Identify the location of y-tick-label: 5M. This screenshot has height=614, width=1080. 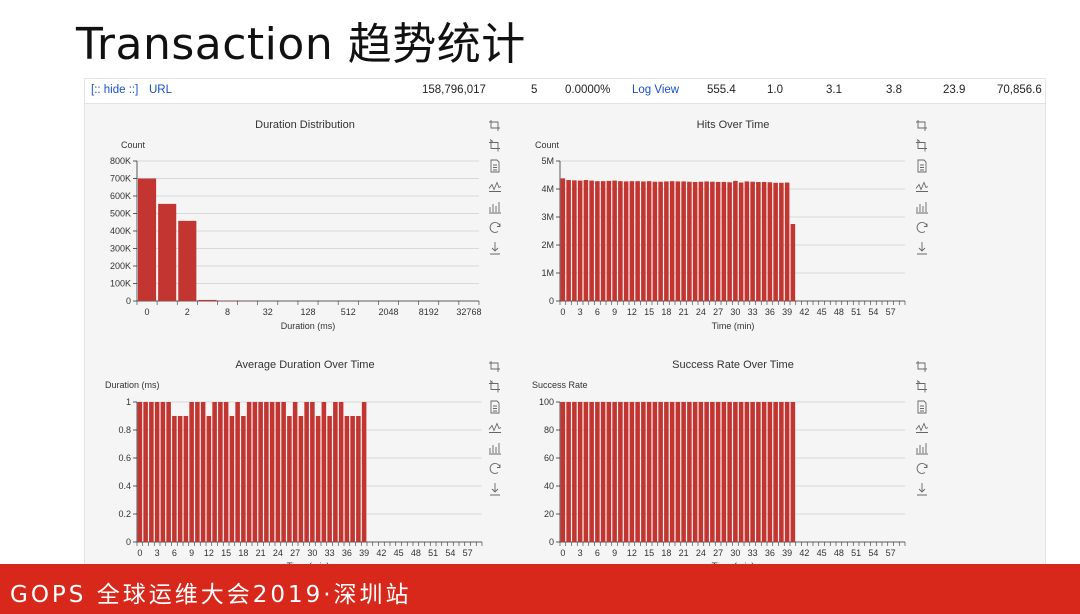
(547, 161).